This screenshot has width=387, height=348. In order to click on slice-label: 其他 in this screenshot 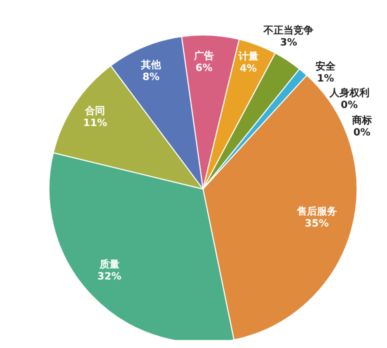, I will do `click(151, 65)`.